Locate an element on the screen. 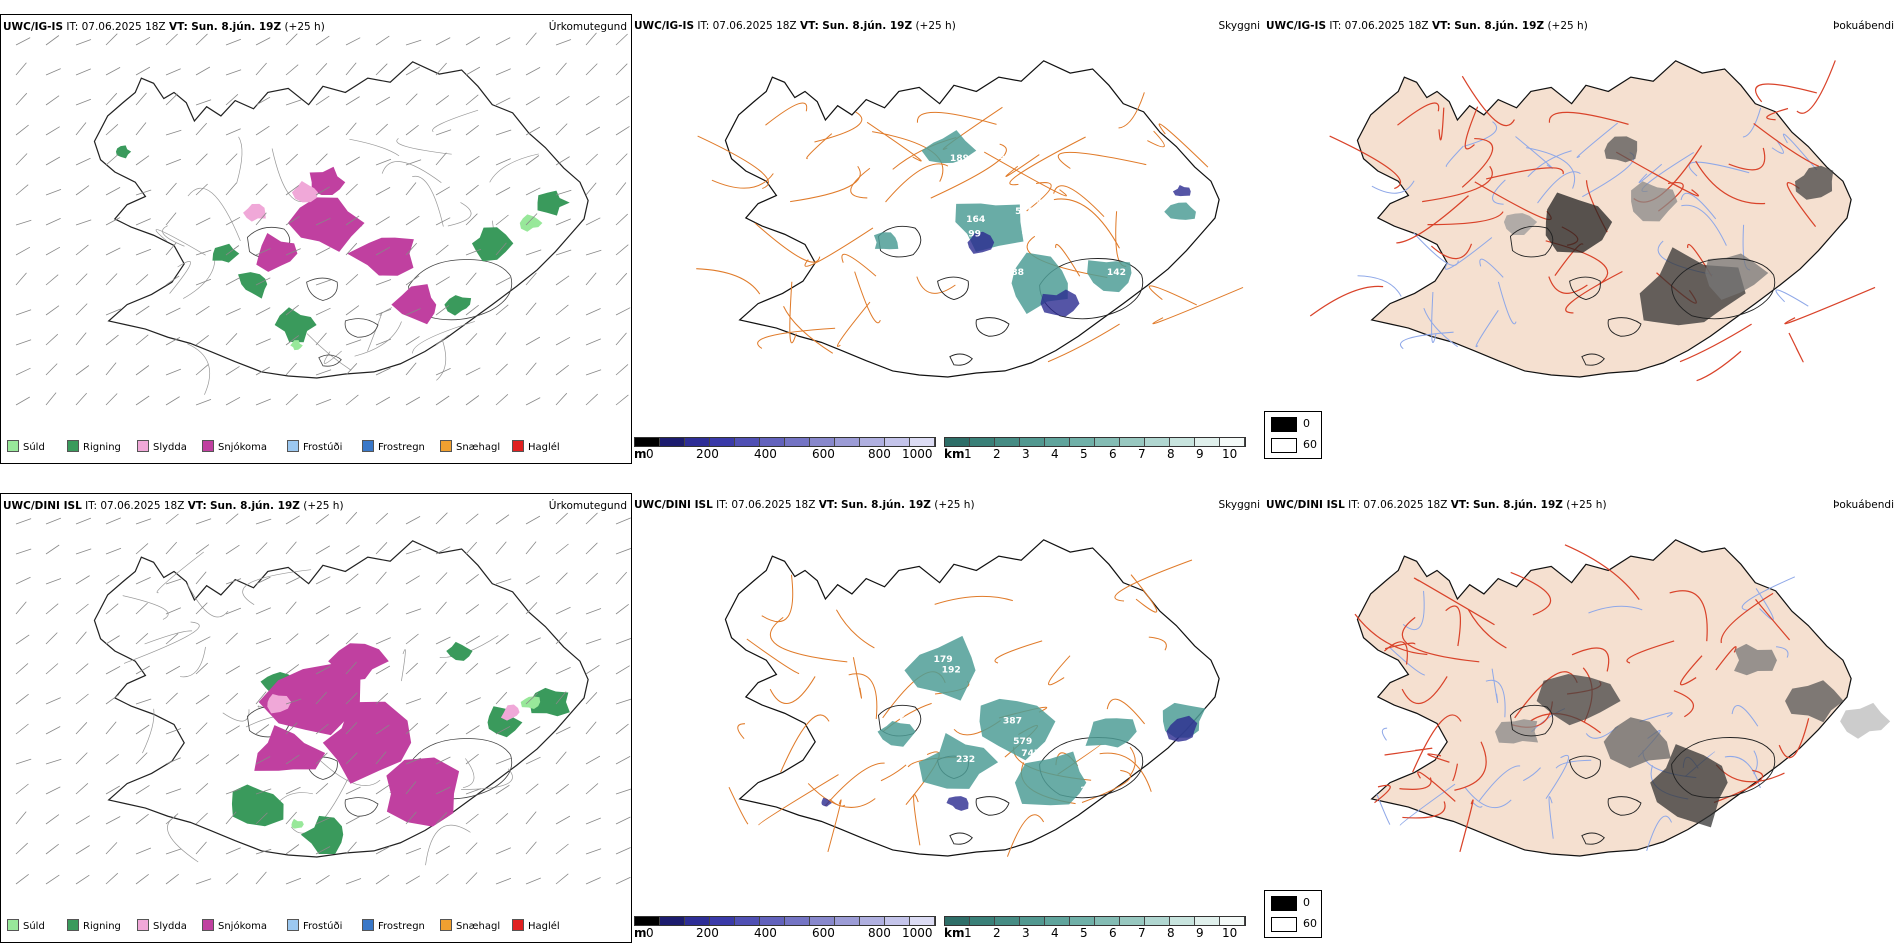 This screenshot has height=950, width=1900. cloud-base-label: 192 is located at coordinates (951, 669).